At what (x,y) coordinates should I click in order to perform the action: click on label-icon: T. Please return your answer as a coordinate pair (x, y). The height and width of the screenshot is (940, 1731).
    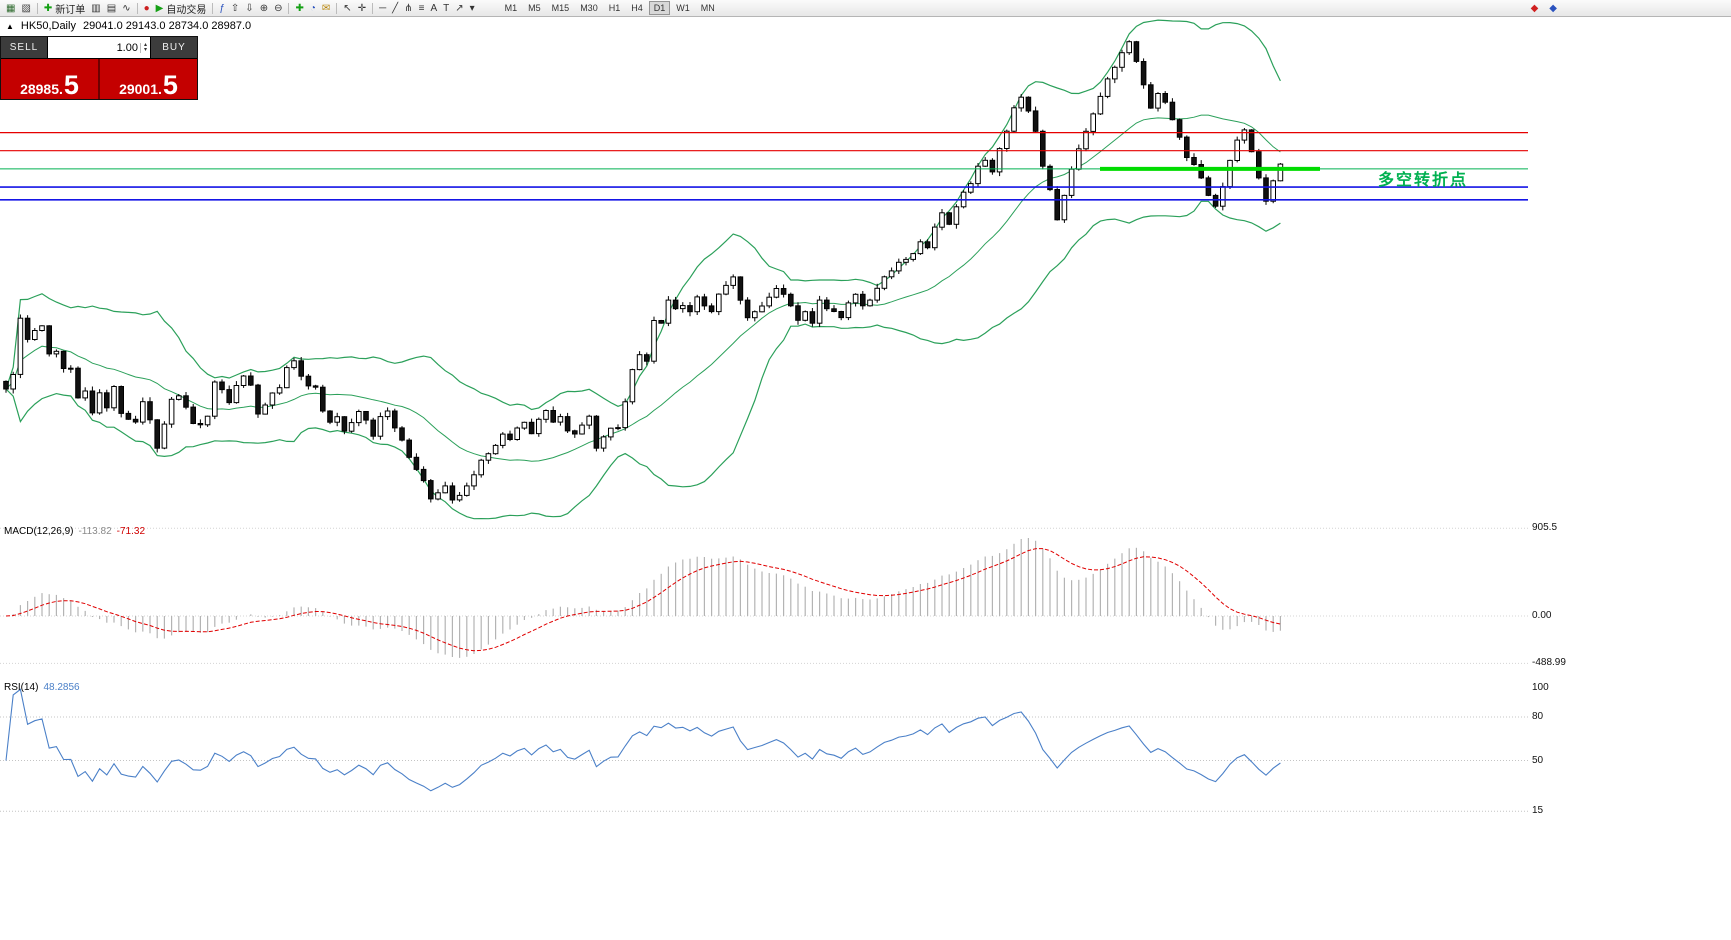
    Looking at the image, I should click on (446, 8).